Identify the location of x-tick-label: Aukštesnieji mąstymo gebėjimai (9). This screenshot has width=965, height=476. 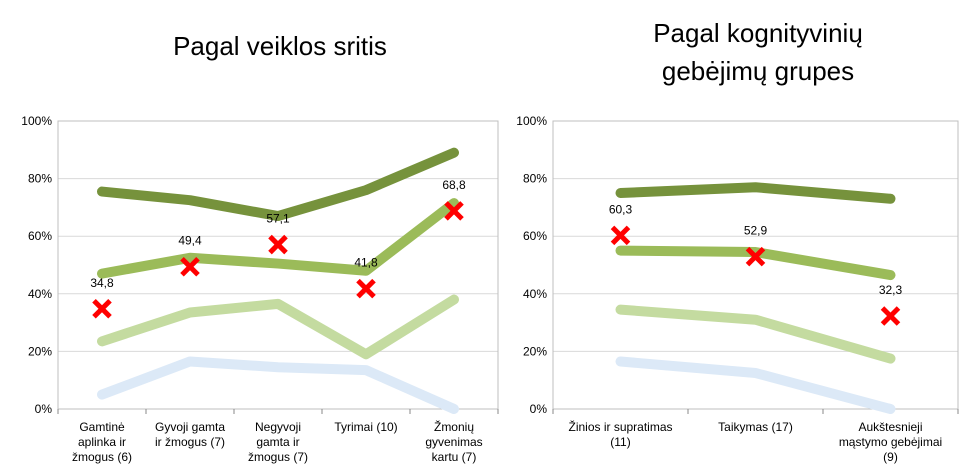
(890, 442).